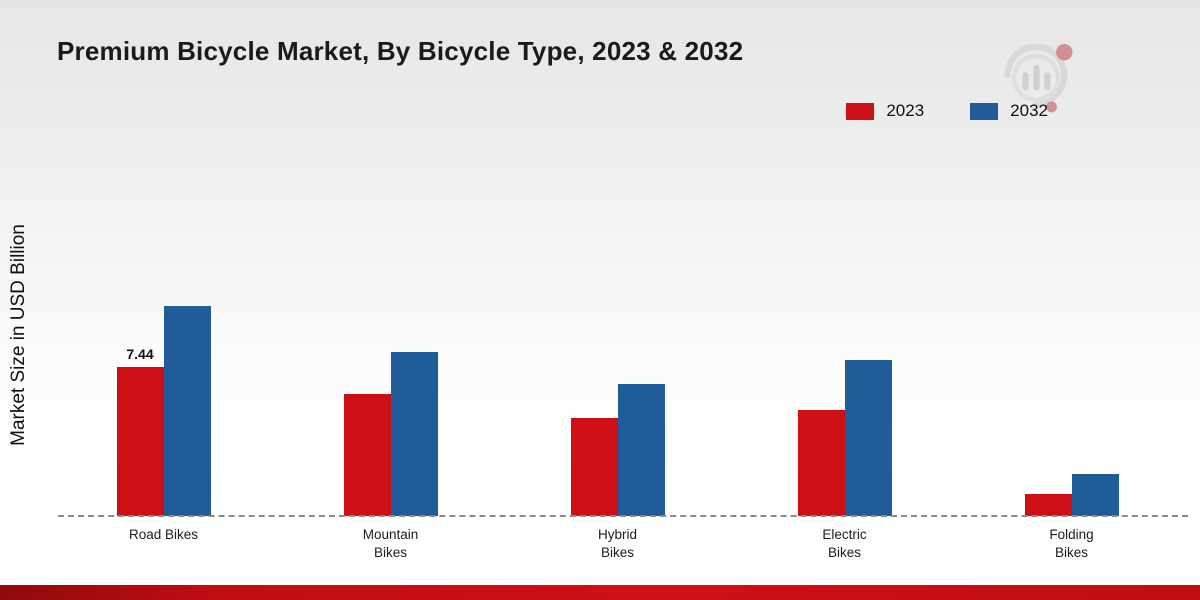 Image resolution: width=1200 pixels, height=600 pixels. What do you see at coordinates (163, 534) in the screenshot?
I see `category-label-road-bikes: Road Bikes` at bounding box center [163, 534].